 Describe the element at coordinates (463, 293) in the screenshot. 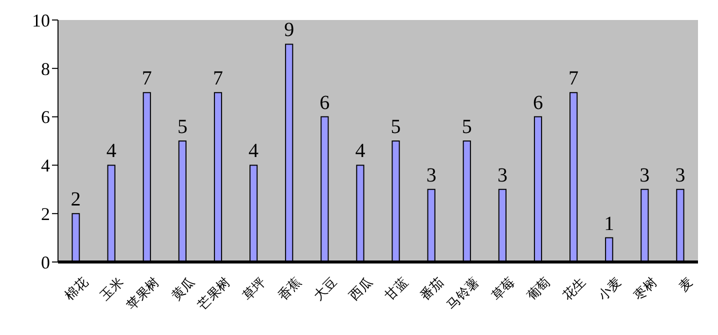

I see `x-tick-label: 马铃薯` at that location.